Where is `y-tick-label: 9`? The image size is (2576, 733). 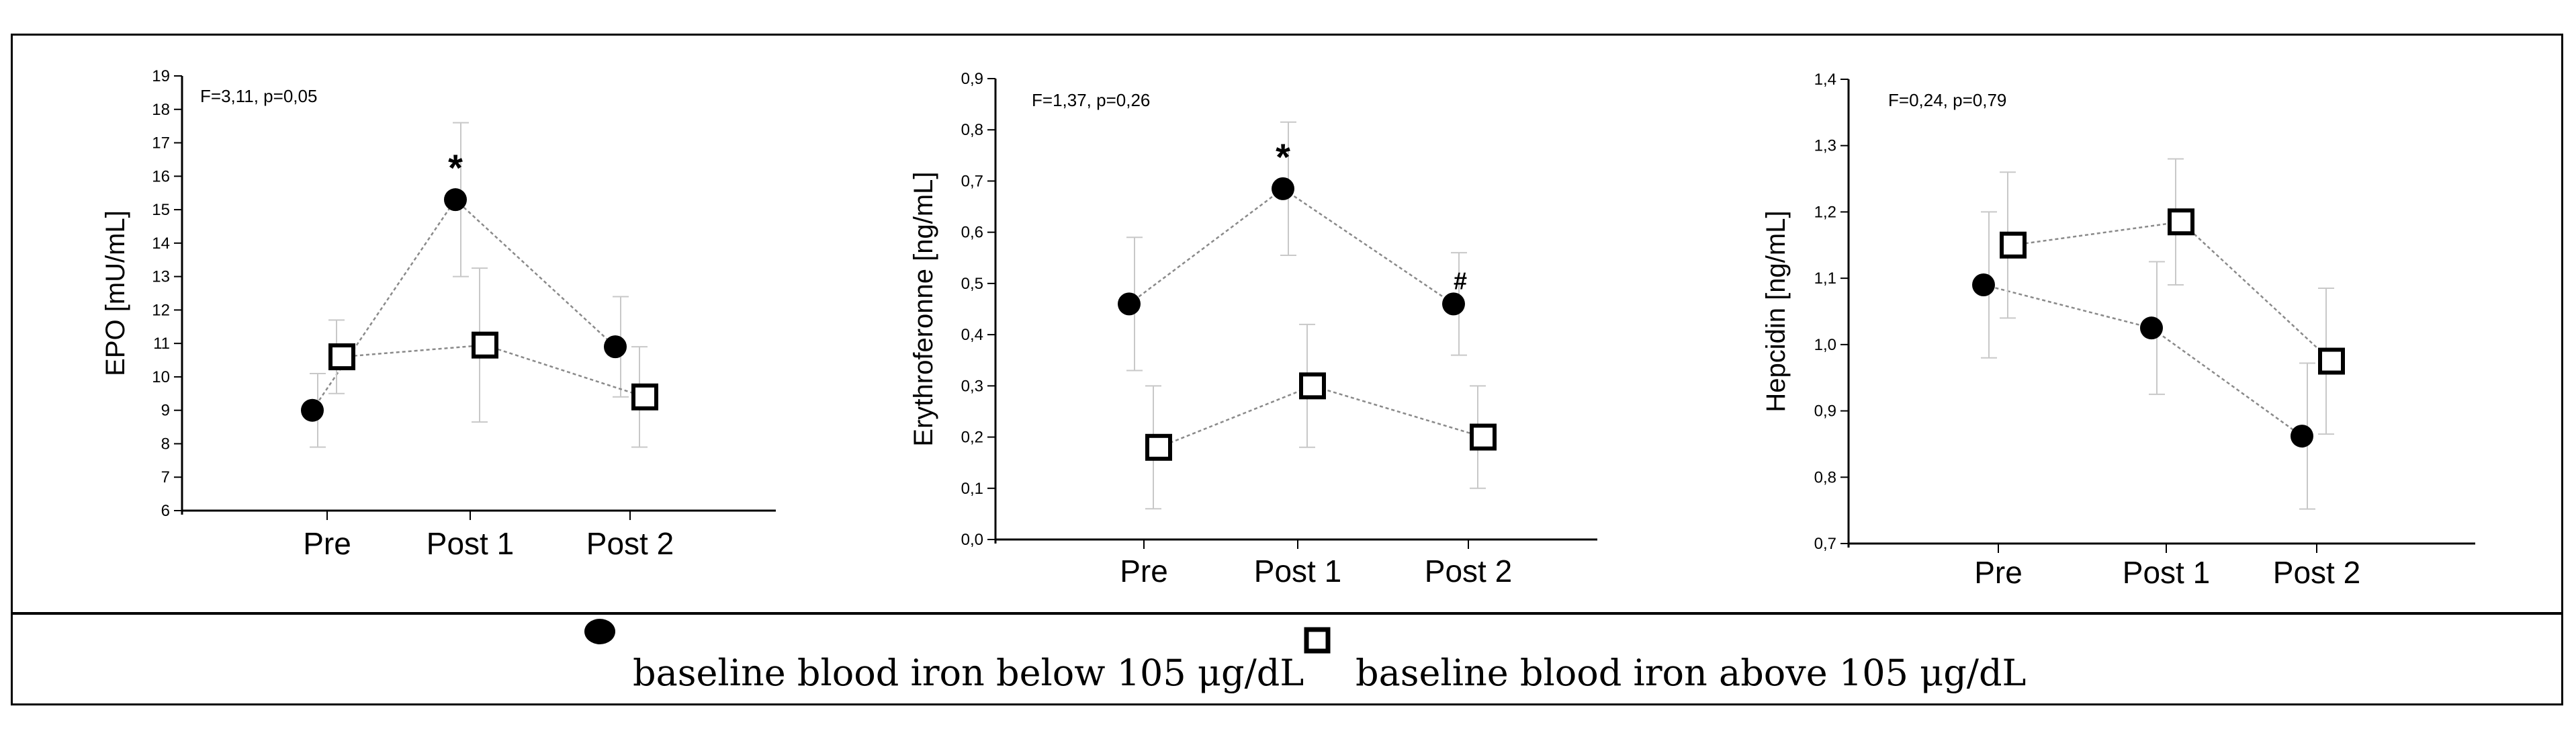
y-tick-label: 9 is located at coordinates (166, 411).